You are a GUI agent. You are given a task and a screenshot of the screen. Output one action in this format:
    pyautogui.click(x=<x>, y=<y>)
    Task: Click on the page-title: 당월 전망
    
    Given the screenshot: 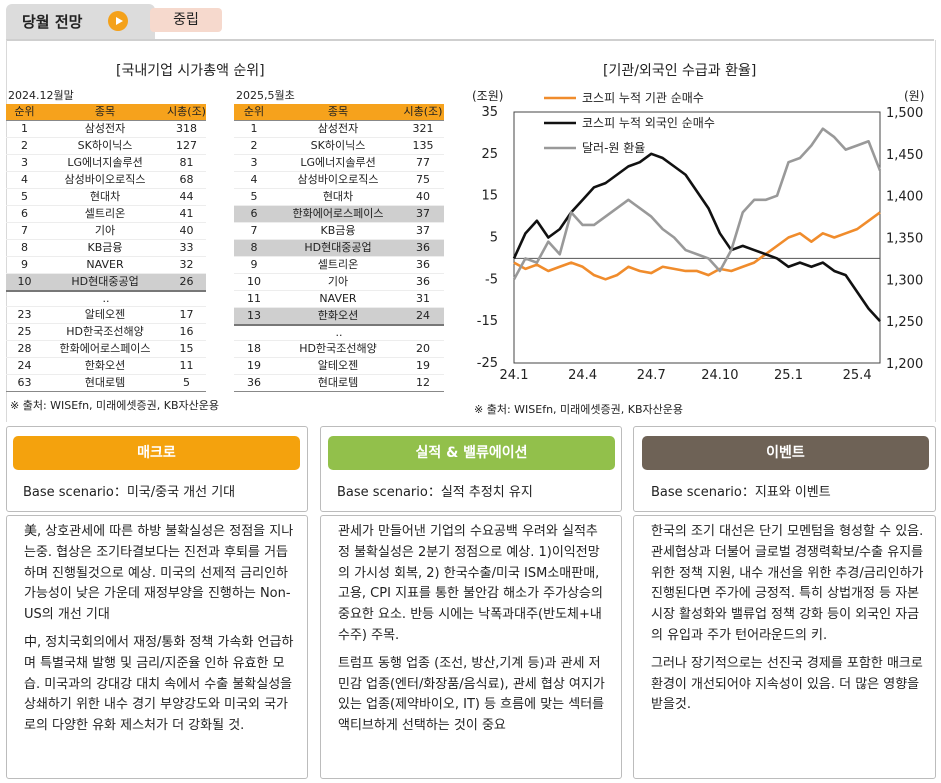 What is the action you would take?
    pyautogui.click(x=52, y=22)
    